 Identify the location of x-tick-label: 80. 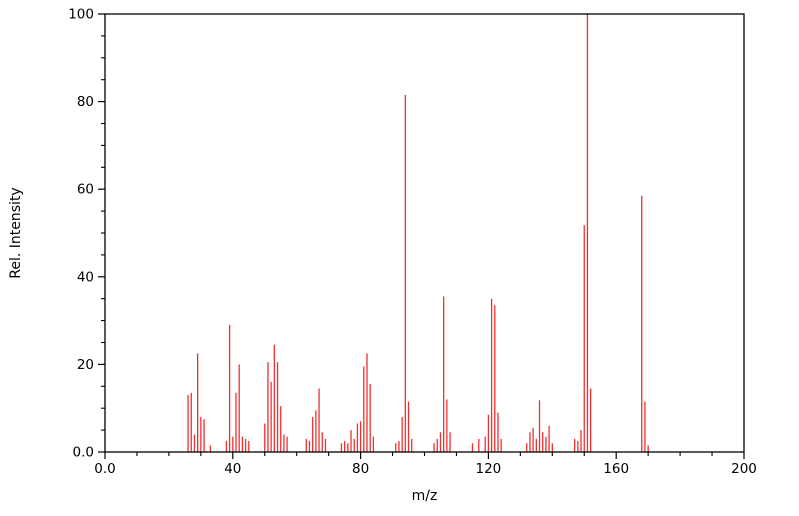
(360, 469).